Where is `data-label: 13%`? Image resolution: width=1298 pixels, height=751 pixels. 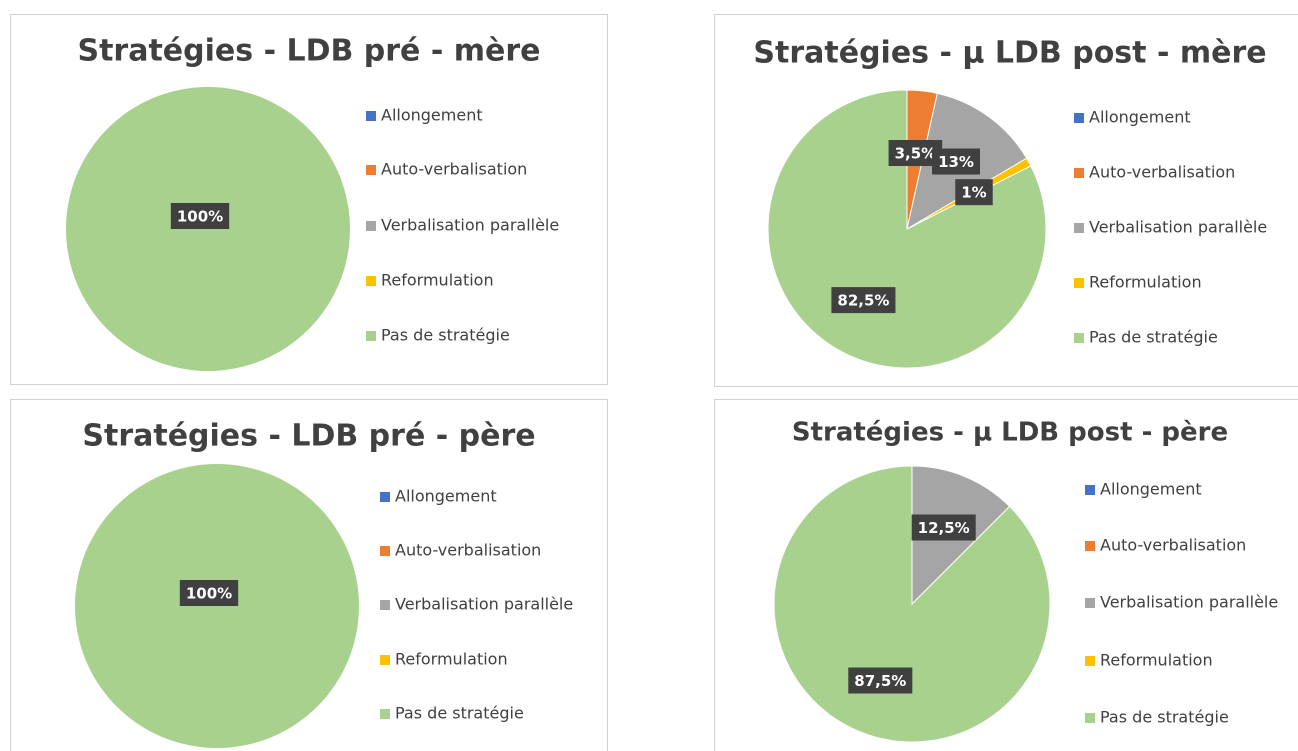 data-label: 13% is located at coordinates (956, 161).